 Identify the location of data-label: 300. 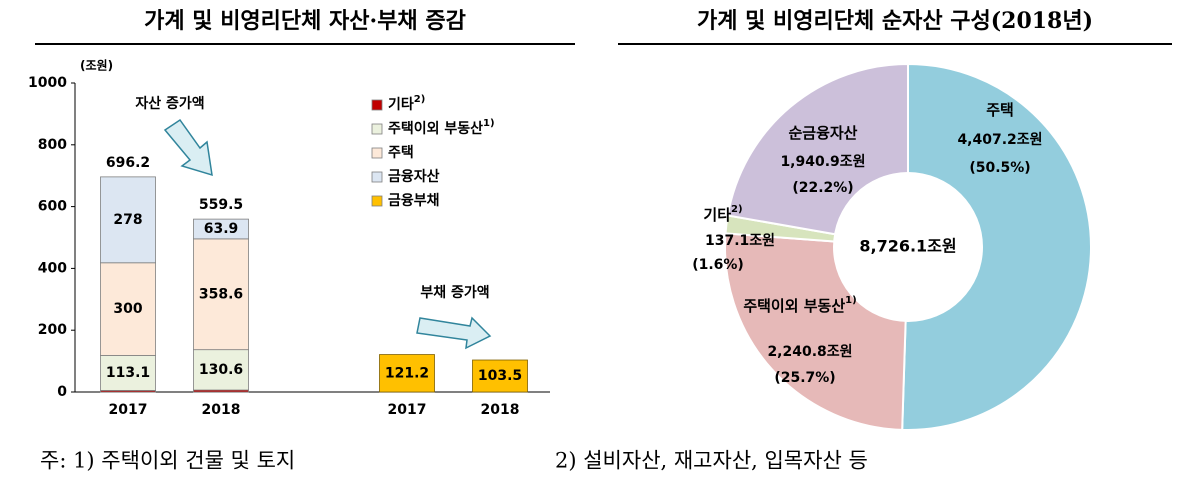
(127, 309).